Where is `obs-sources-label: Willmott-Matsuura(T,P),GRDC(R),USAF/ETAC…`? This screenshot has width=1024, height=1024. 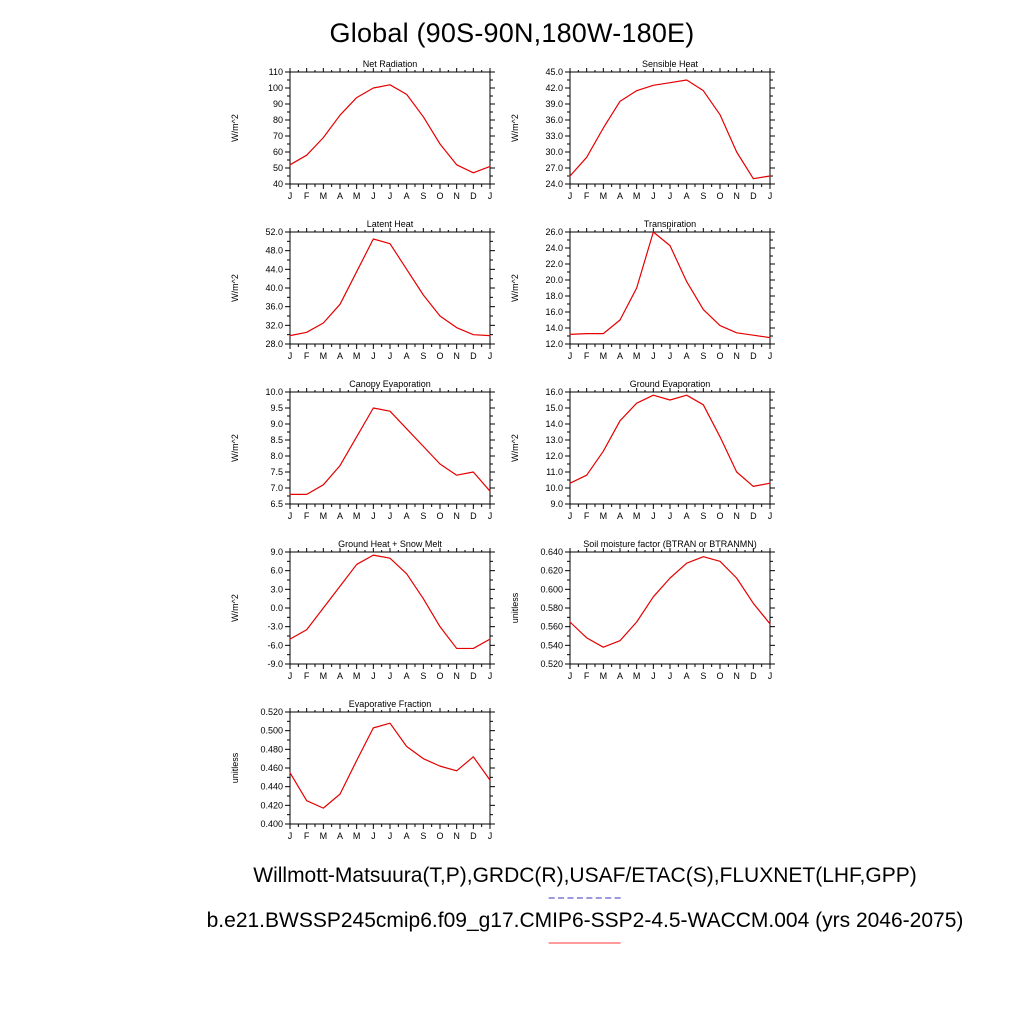 obs-sources-label: Willmott-Matsuura(T,P),GRDC(R),USAF/ETAC… is located at coordinates (585, 875).